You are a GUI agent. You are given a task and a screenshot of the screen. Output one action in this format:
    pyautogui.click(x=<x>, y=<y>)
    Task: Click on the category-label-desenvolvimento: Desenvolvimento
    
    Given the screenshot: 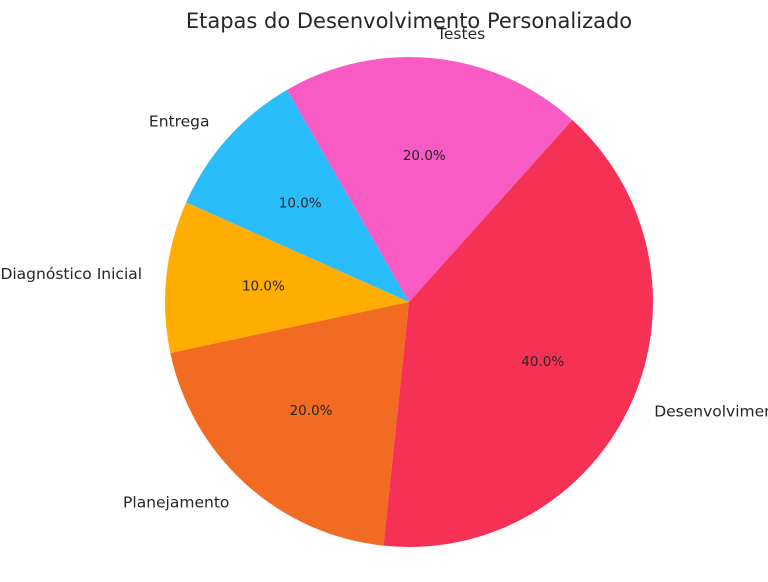 What is the action you would take?
    pyautogui.click(x=711, y=412)
    